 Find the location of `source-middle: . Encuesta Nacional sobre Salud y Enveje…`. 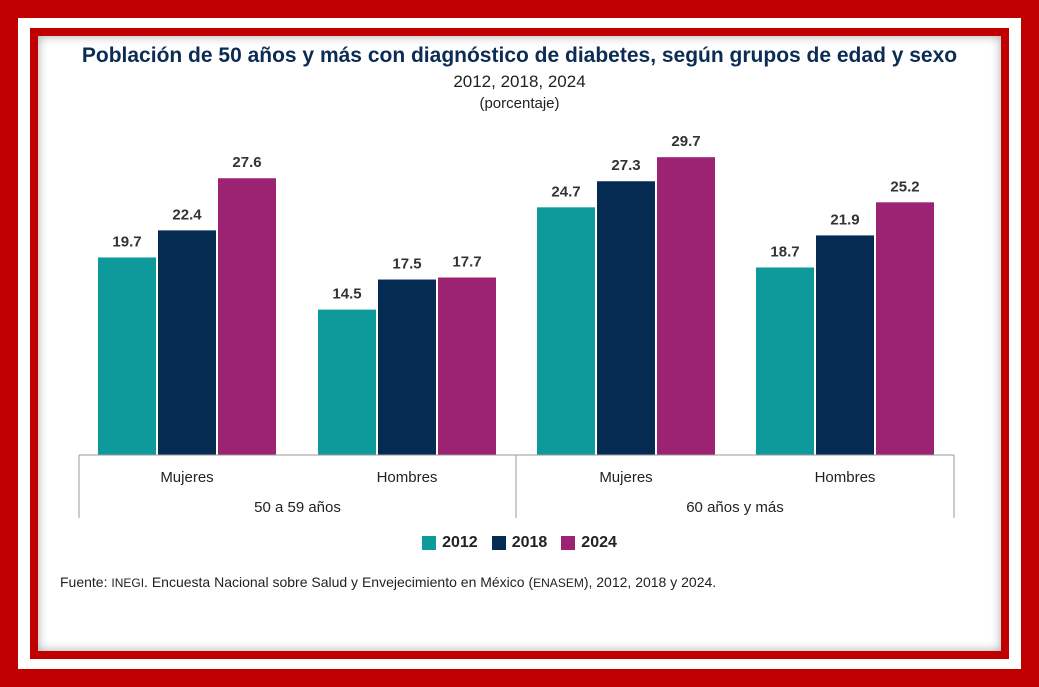

source-middle: . Encuesta Nacional sobre Salud y Enveje… is located at coordinates (339, 582).